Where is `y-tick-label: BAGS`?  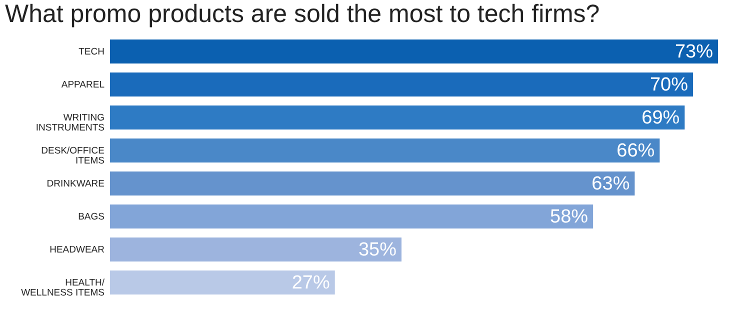
y-tick-label: BAGS is located at coordinates (91, 217).